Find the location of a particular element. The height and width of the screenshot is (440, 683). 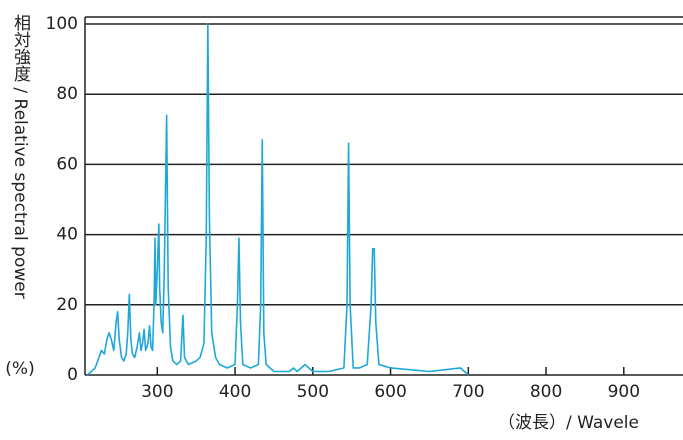

x-tick-label: 900 is located at coordinates (624, 392).